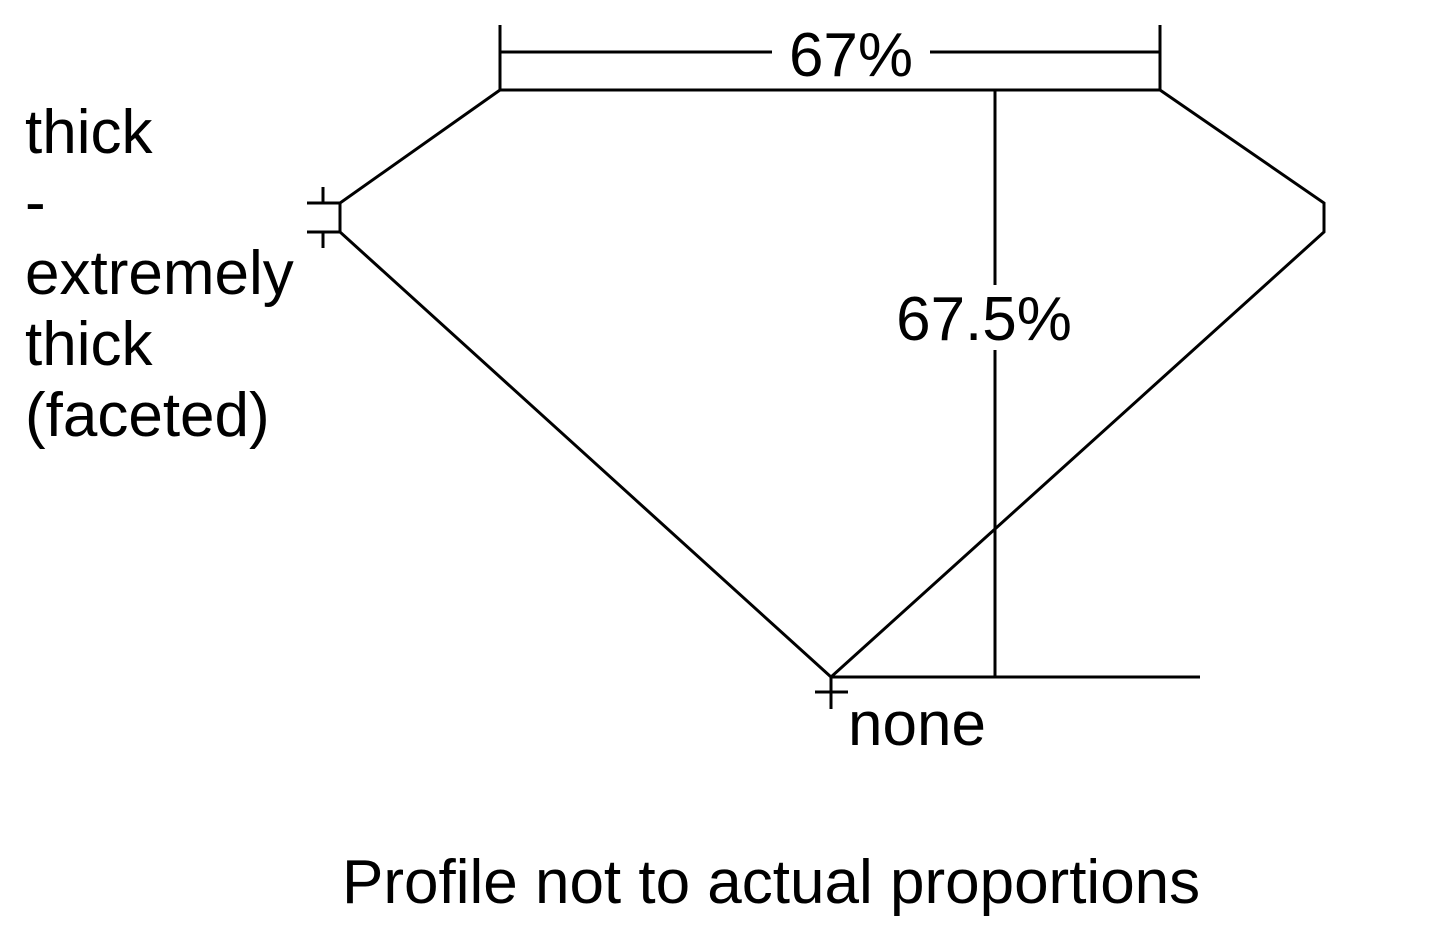 The width and height of the screenshot is (1445, 946). What do you see at coordinates (159, 273) in the screenshot?
I see `girdle-label-line-3: extremely` at bounding box center [159, 273].